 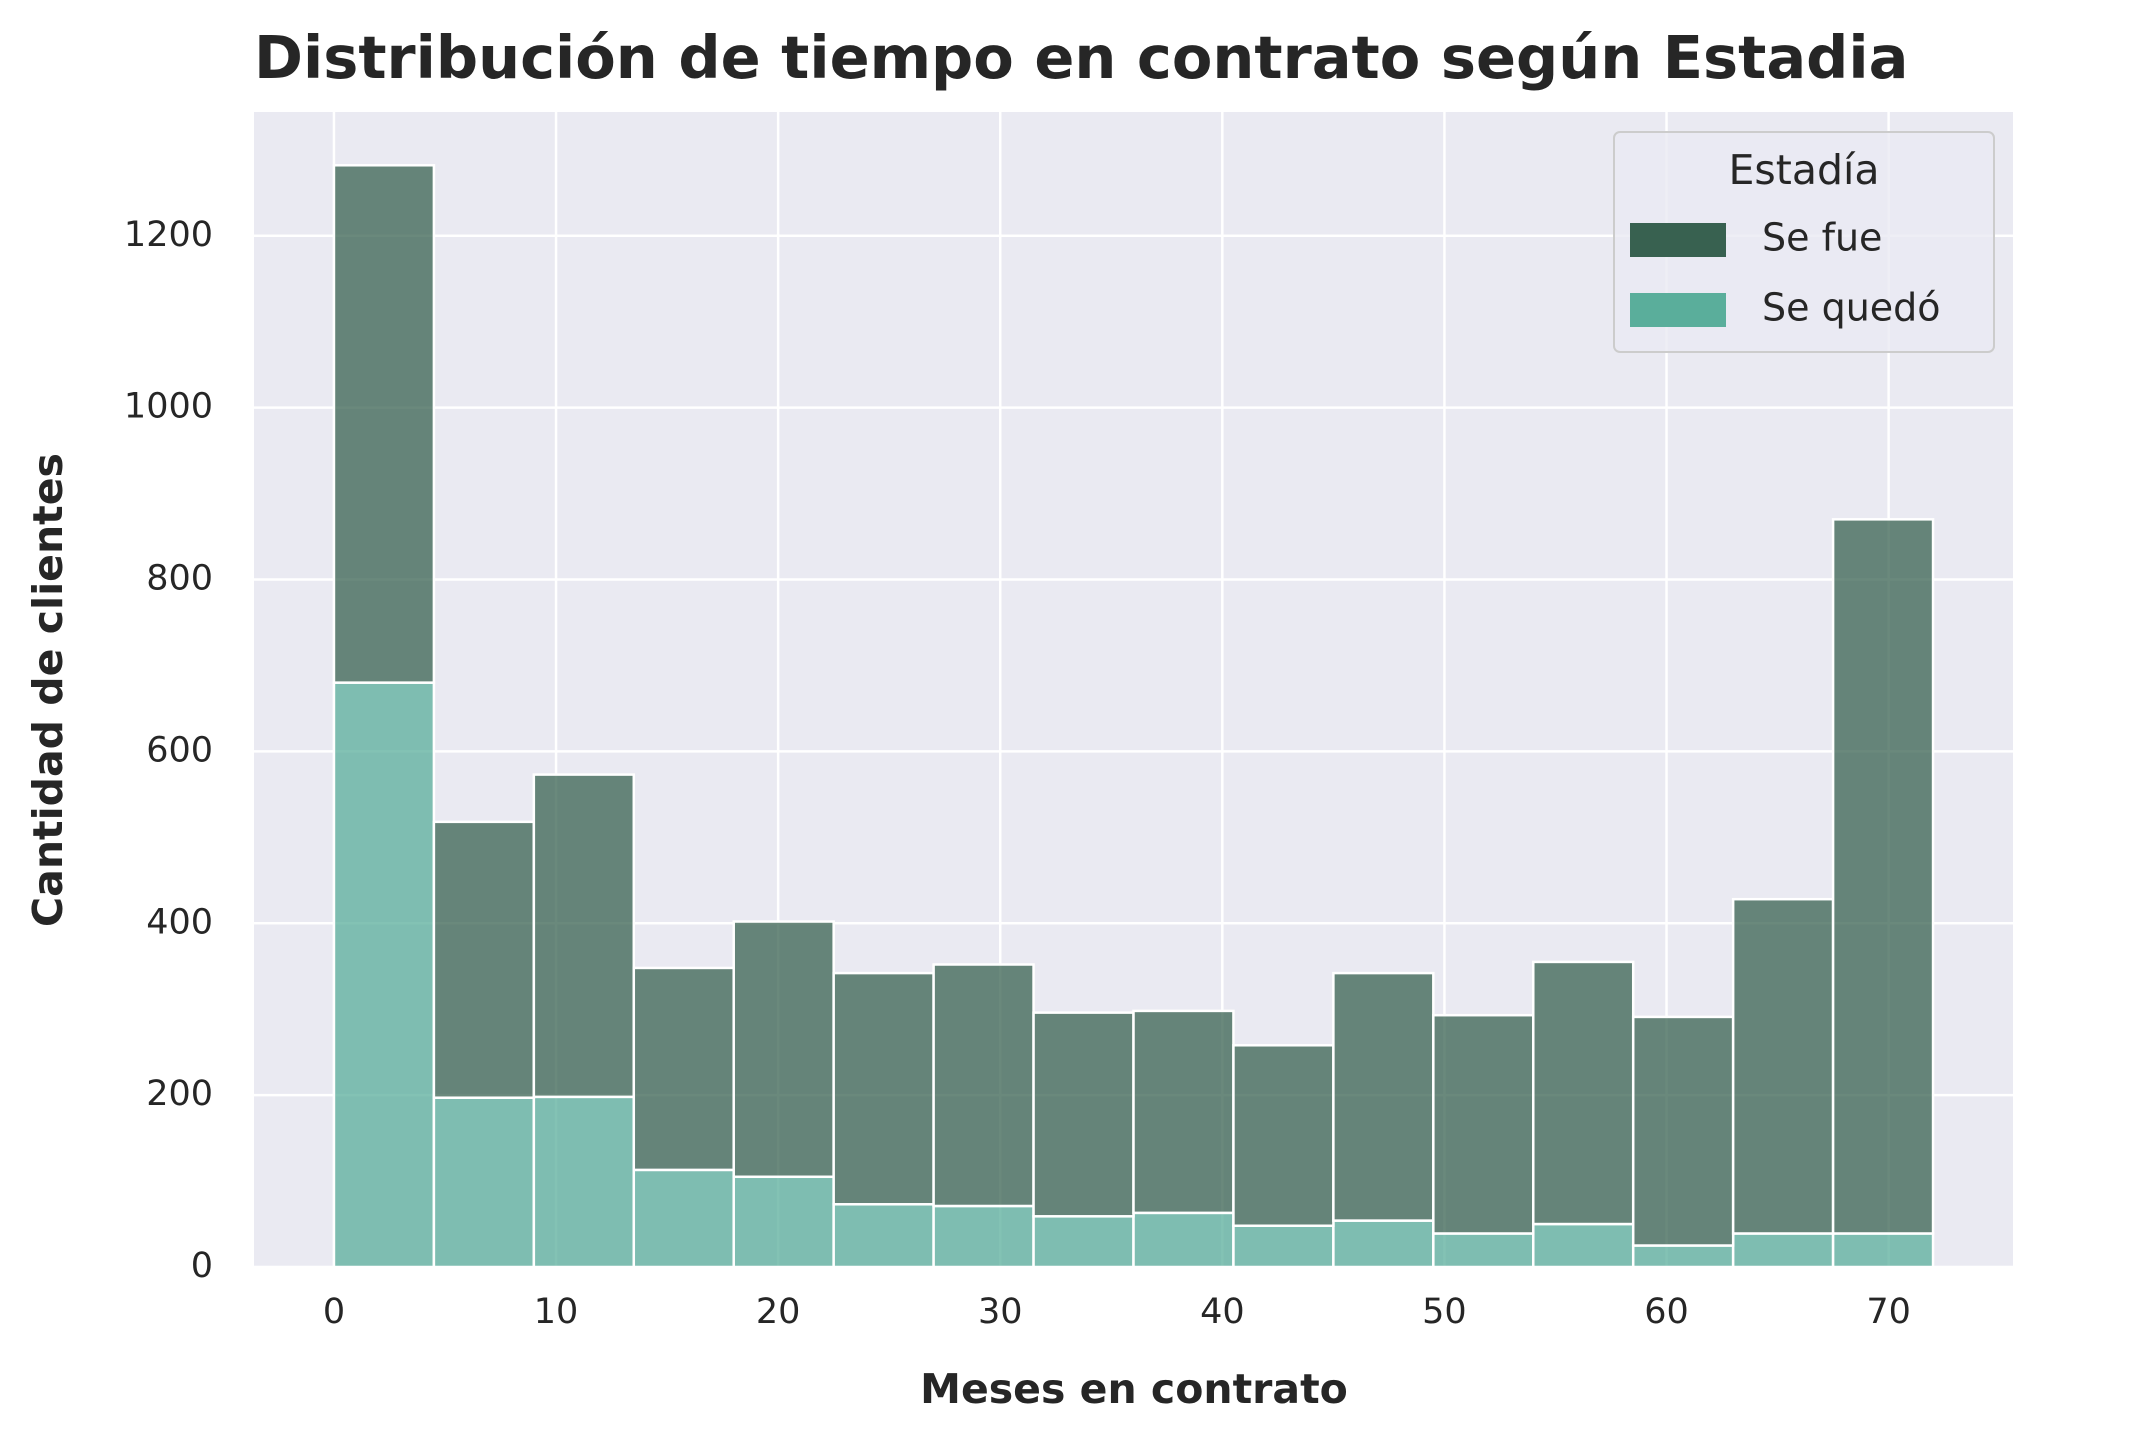 What do you see at coordinates (179, 922) in the screenshot?
I see `y-tick-label: 400` at bounding box center [179, 922].